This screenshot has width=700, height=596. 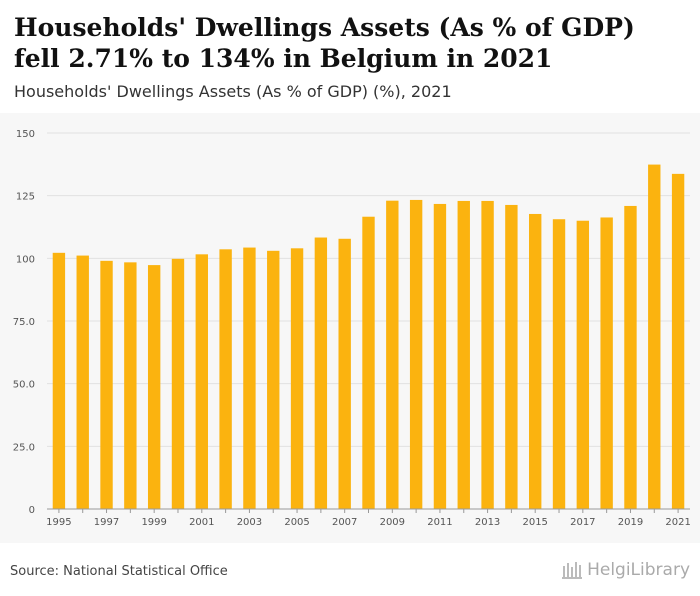 I want to click on bar-2004, so click(x=273, y=379).